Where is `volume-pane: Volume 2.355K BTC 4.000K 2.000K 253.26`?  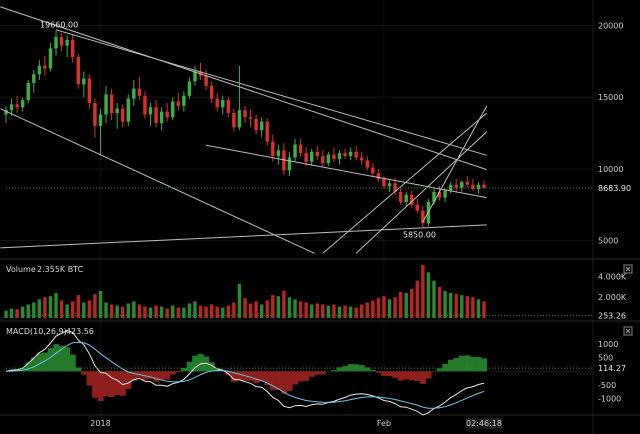 volume-pane: Volume 2.355K BTC 4.000K 2.000K 253.26 is located at coordinates (318, 292).